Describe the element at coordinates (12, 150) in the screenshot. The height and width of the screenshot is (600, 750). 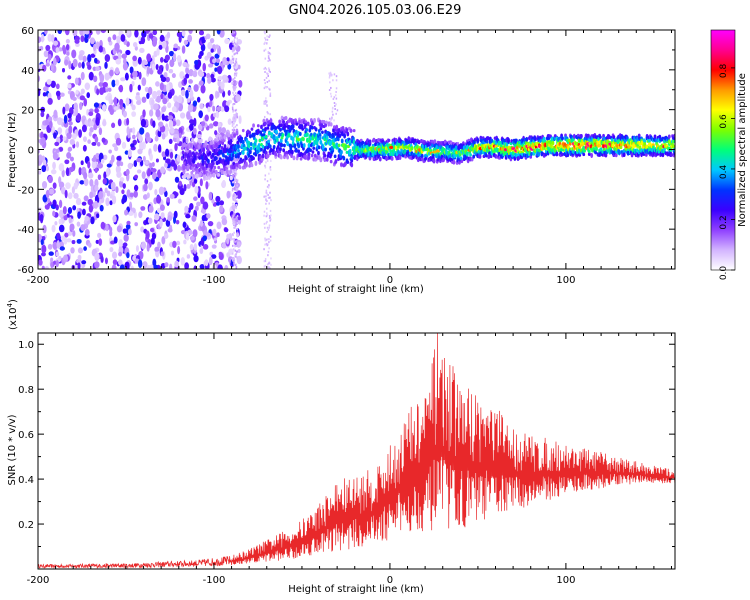
I see `spectrogram-ylabel: Frequency (Hz)` at that location.